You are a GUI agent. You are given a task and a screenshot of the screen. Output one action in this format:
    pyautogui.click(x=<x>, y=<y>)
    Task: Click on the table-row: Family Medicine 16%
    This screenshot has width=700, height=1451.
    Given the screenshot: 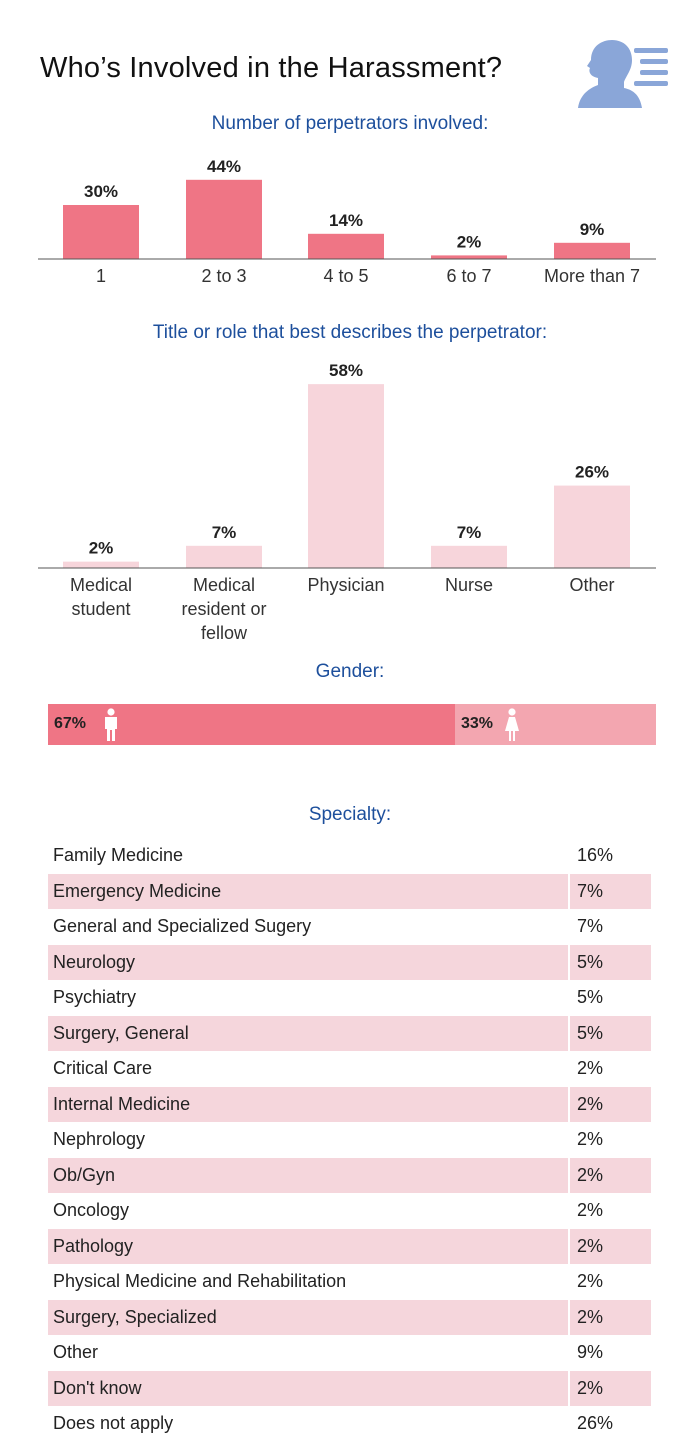 What is the action you would take?
    pyautogui.click(x=349, y=856)
    